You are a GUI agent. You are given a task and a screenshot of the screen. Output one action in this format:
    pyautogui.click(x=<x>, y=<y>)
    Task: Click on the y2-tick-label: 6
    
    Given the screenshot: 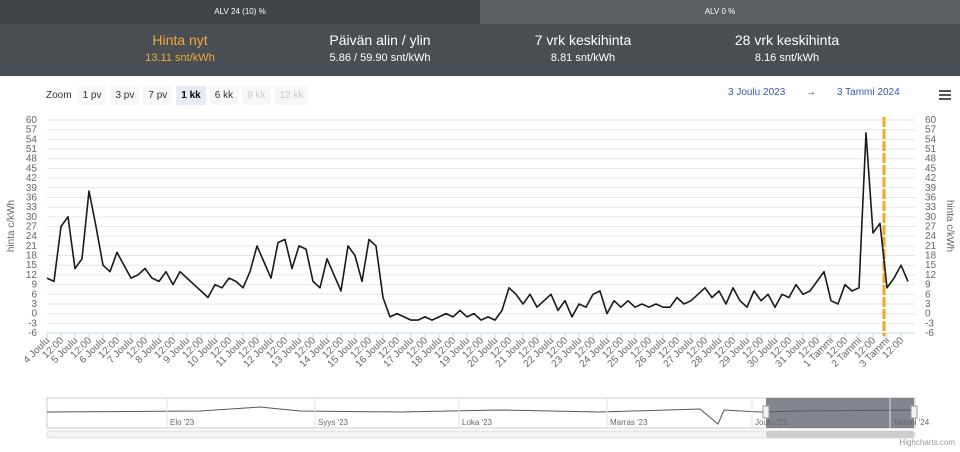 What is the action you would take?
    pyautogui.click(x=928, y=294)
    